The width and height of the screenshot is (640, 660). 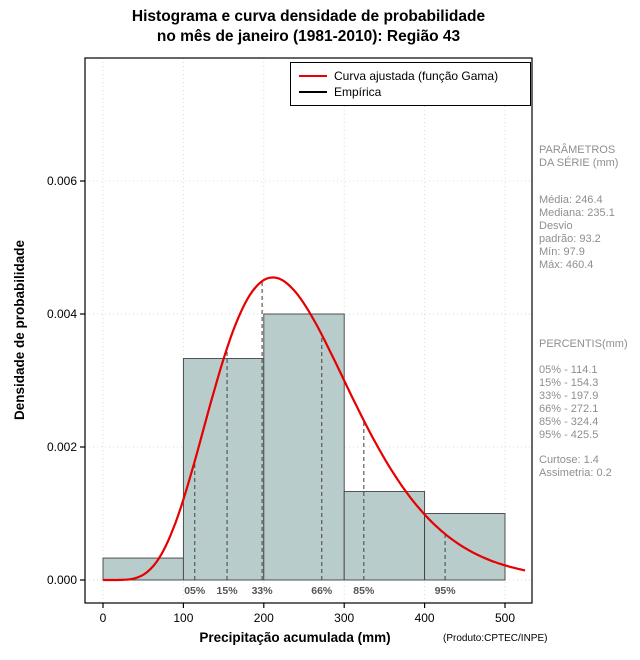 I want to click on chart-title-line2: no mês de janeiro (1981-2010): Região 43, so click(x=308, y=36).